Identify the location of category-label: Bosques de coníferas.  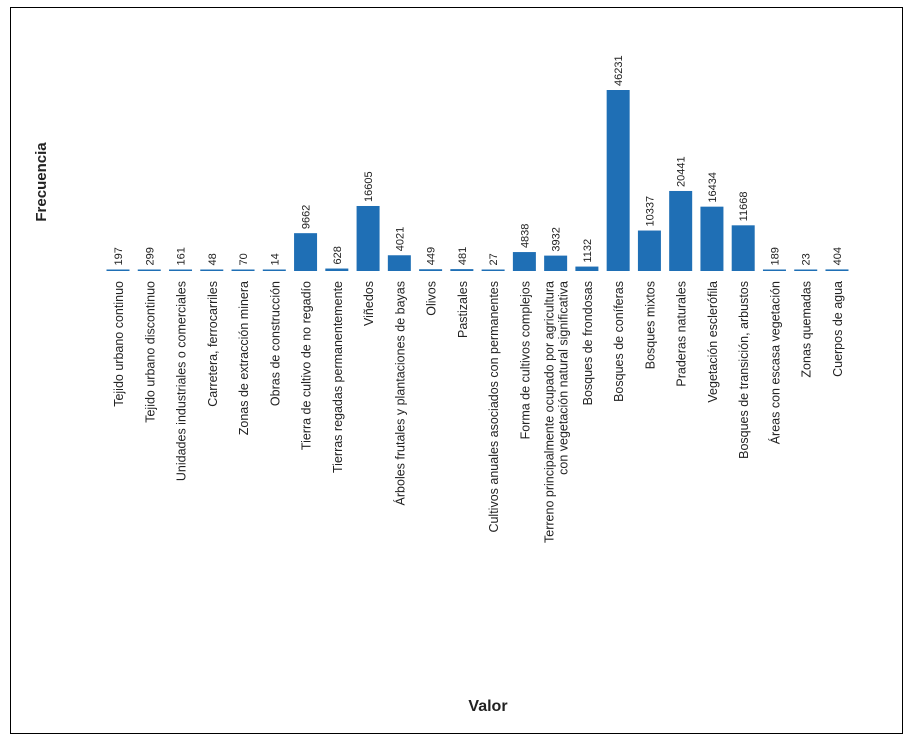
(619, 341).